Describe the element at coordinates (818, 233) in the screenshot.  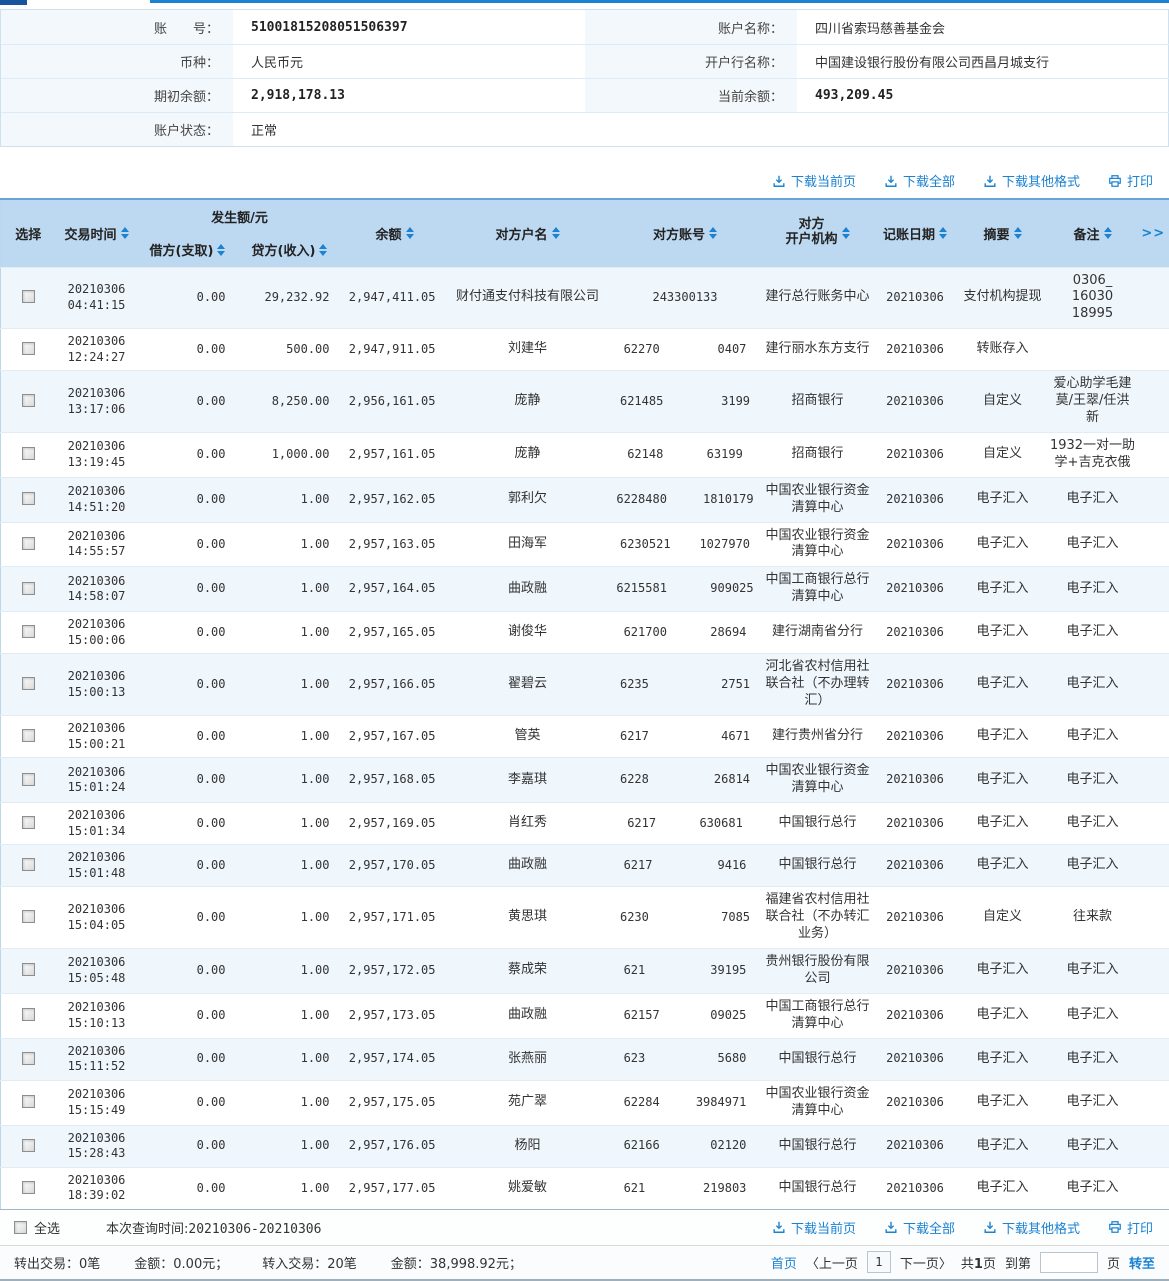
I see `col-header-bank: 对方开户机构` at that location.